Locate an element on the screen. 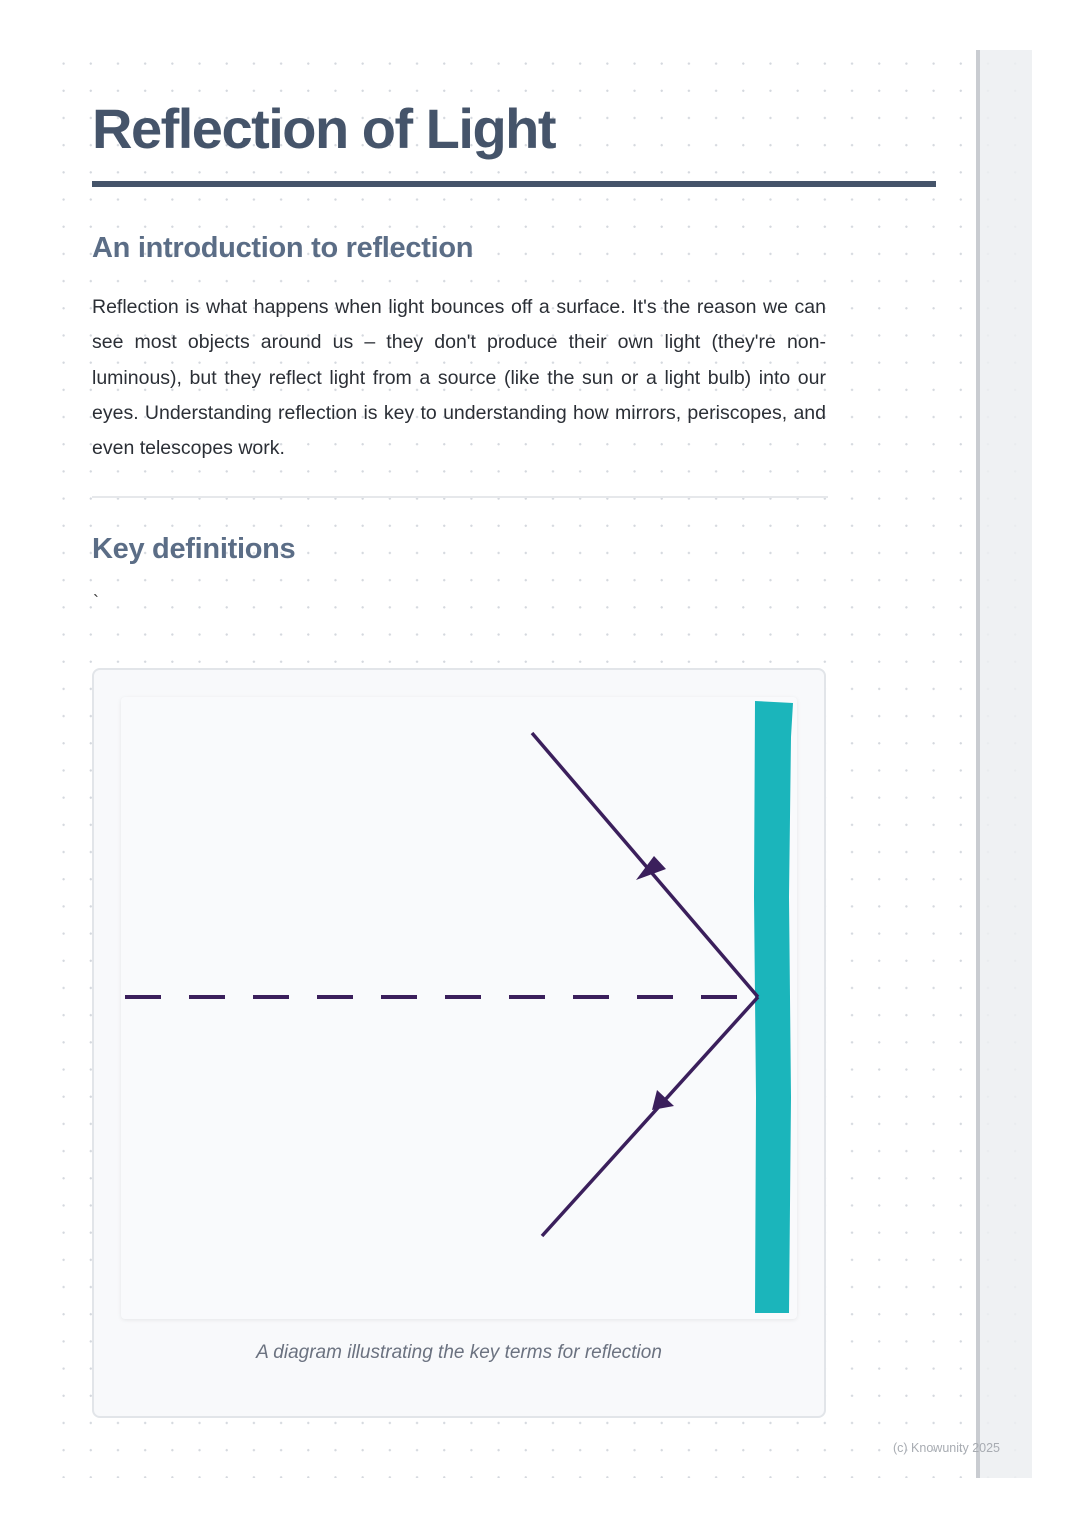 This screenshot has width=1080, height=1528. incident-ray is located at coordinates (645, 865).